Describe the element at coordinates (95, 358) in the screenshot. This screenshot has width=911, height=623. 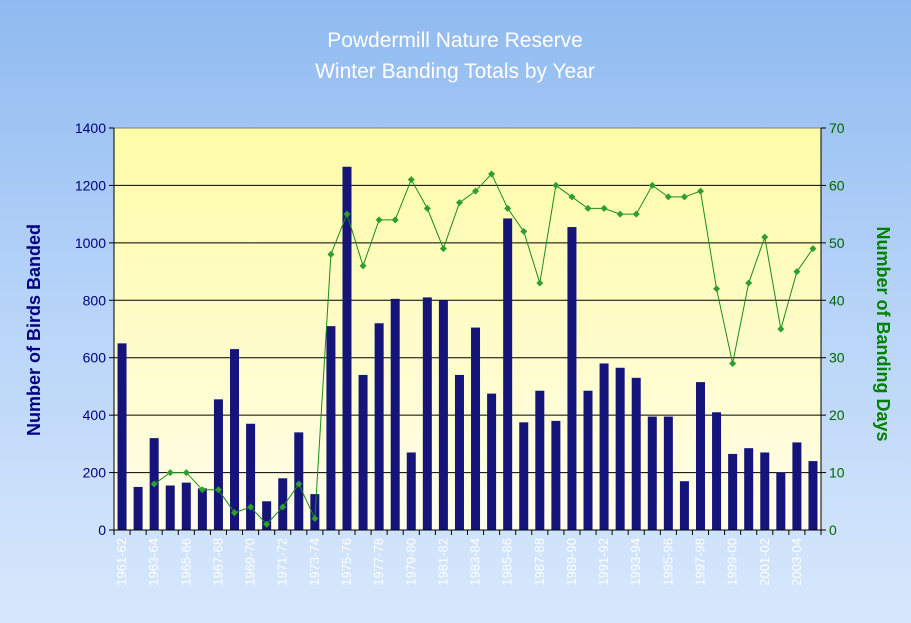
I see `y-tick-label-left: 600` at that location.